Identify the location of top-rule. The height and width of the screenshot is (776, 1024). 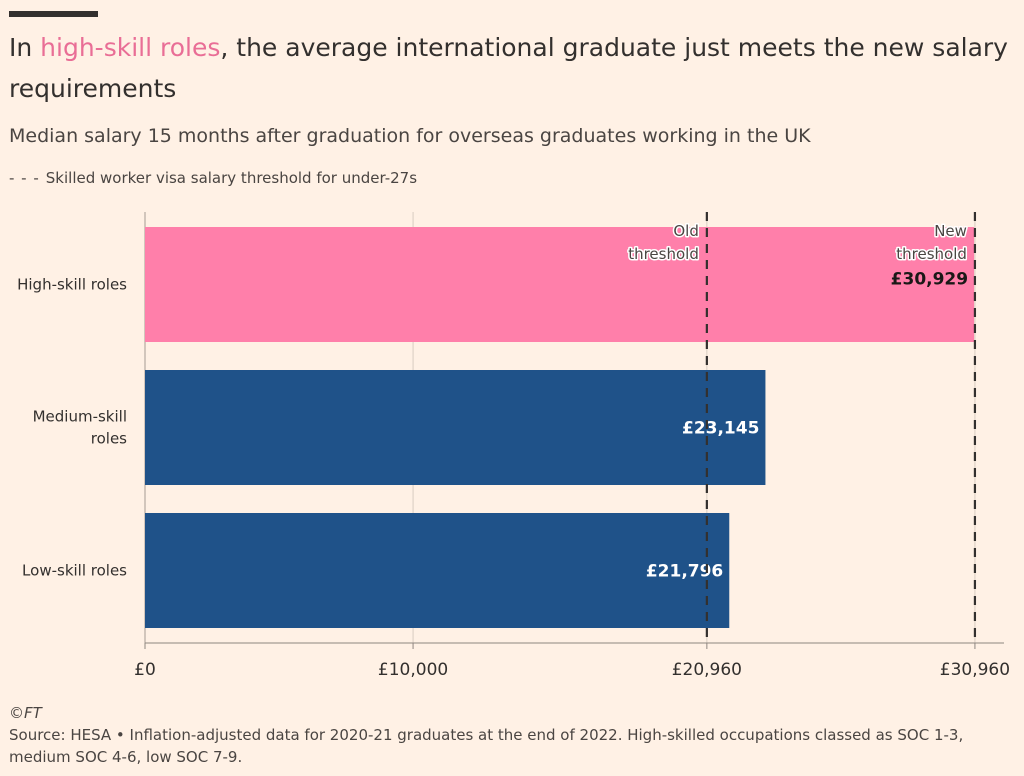
(53, 14).